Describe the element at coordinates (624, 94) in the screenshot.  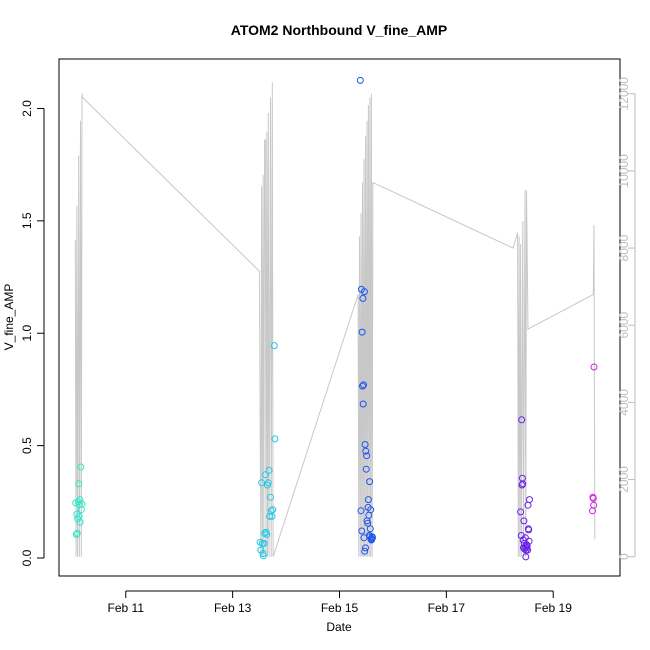
I see `y2-tick-label: 12000` at that location.